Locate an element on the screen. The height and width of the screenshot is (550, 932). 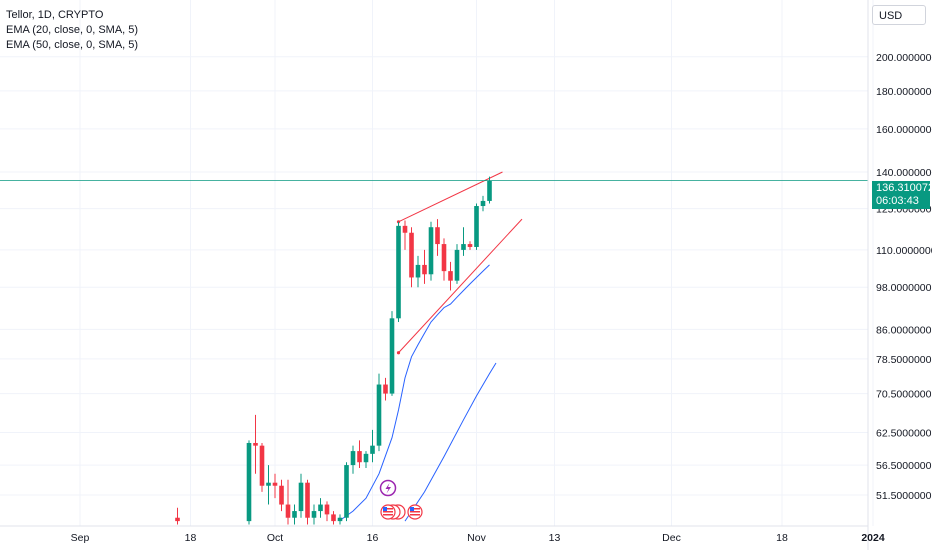
us-flag-event-icon is located at coordinates (393, 512).